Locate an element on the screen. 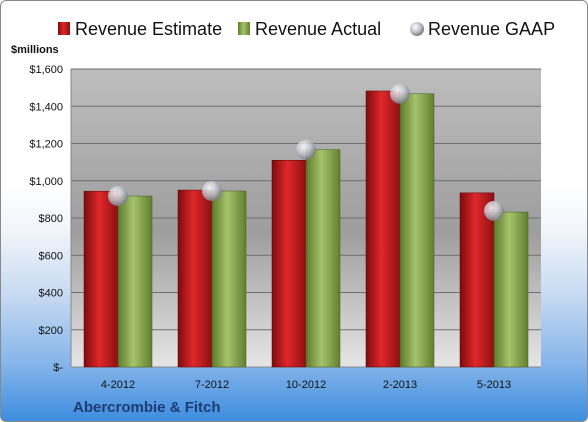 Image resolution: width=588 pixels, height=422 pixels. y-tick-label: $200 is located at coordinates (51, 331).